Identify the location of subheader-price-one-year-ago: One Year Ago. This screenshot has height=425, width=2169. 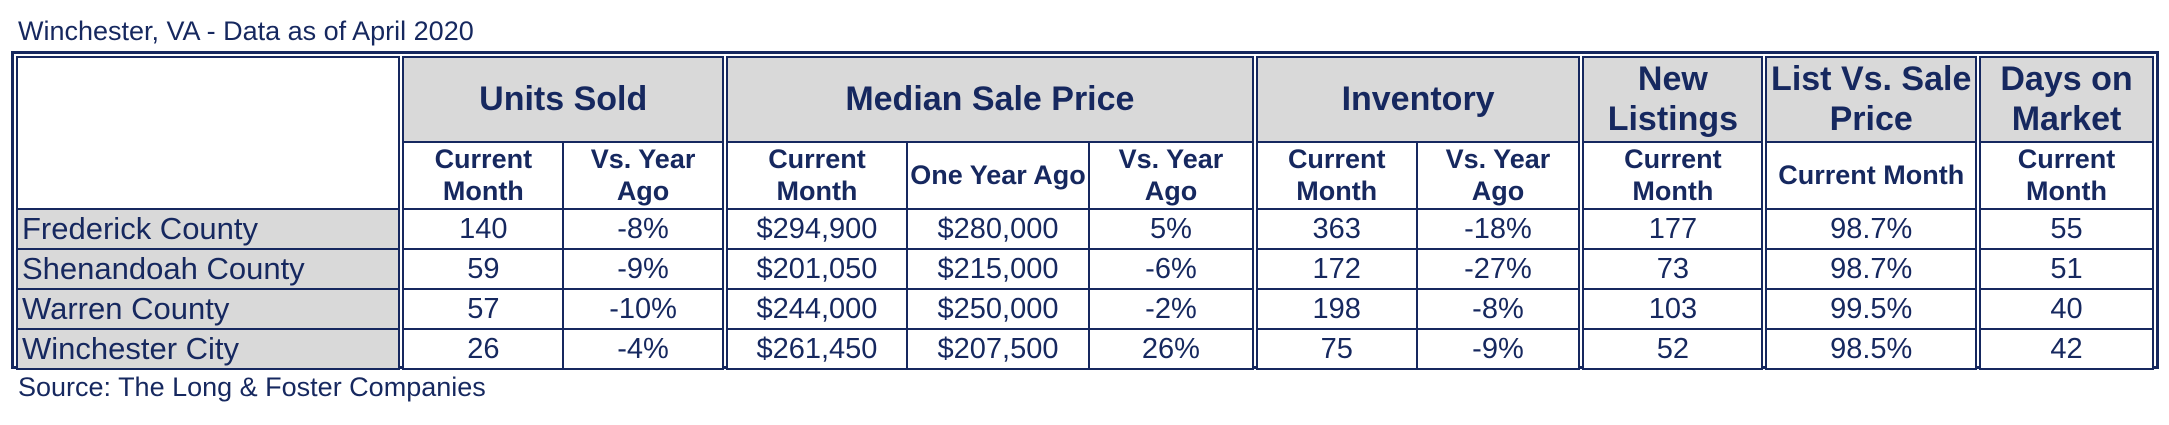
(998, 175).